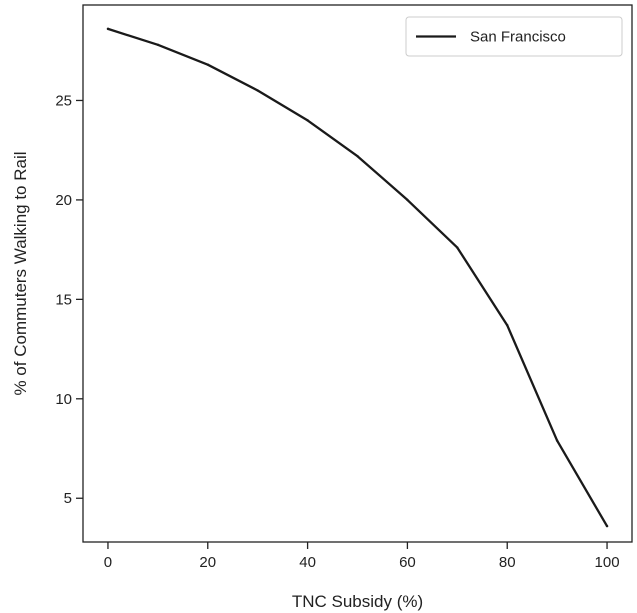 The width and height of the screenshot is (637, 613). What do you see at coordinates (63, 200) in the screenshot?
I see `y-tick-label-20: 20` at bounding box center [63, 200].